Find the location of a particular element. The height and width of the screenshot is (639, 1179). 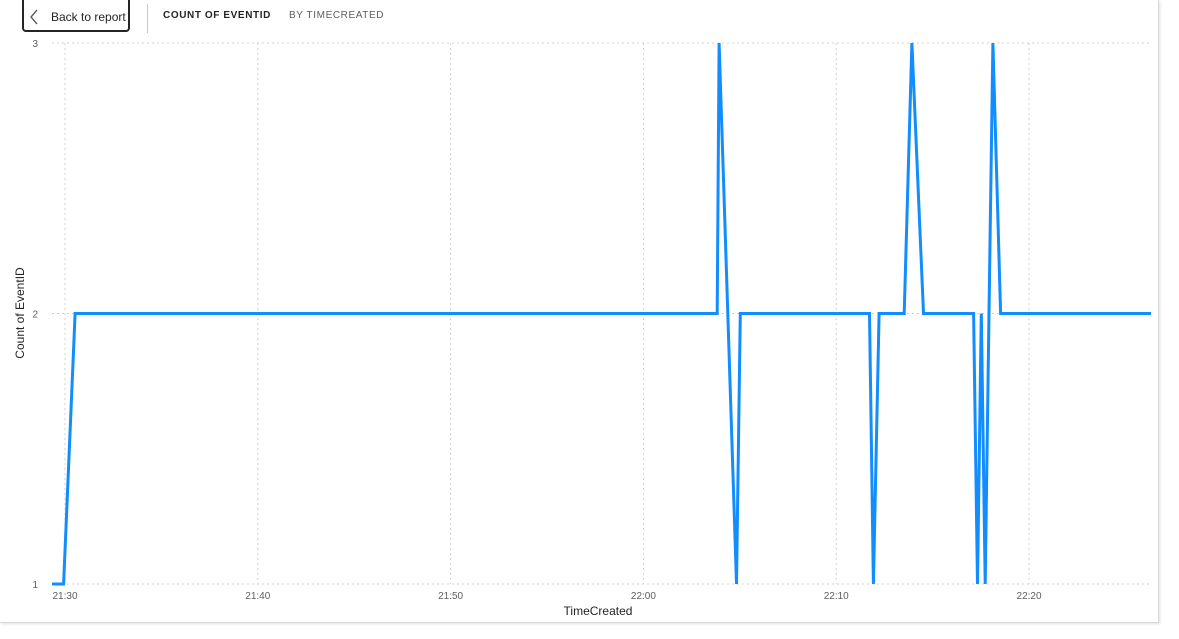

x-axis-ticks: 21:30 21:40 21:50 22:00 22:10 22:20 is located at coordinates (546, 596).